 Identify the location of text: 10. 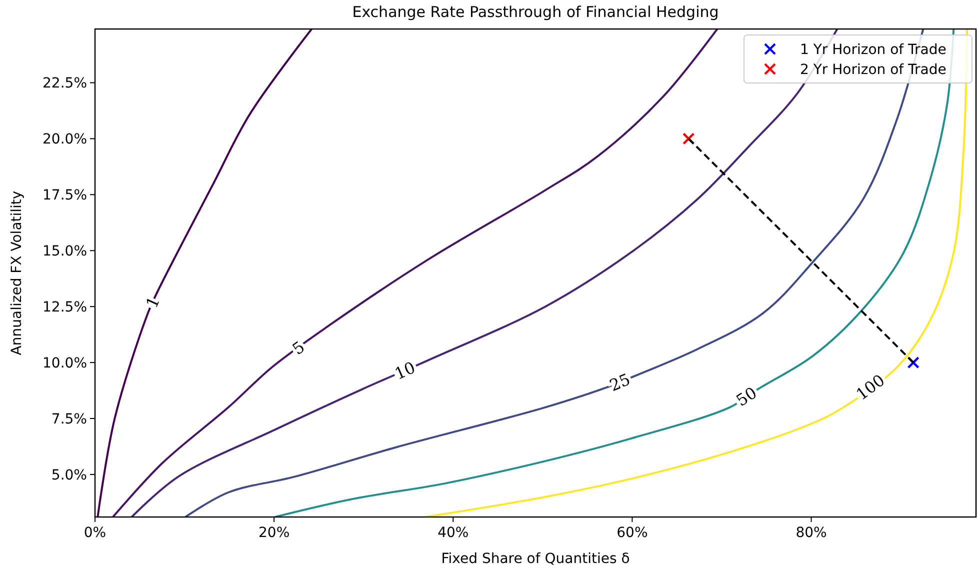
(405, 371).